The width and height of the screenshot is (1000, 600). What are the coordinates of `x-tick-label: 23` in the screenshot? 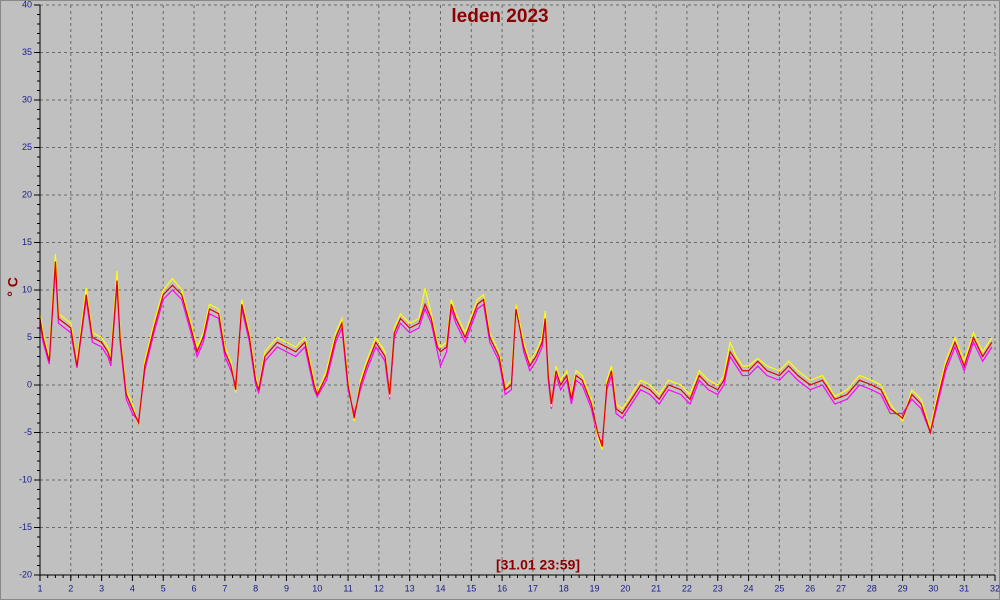 It's located at (718, 588).